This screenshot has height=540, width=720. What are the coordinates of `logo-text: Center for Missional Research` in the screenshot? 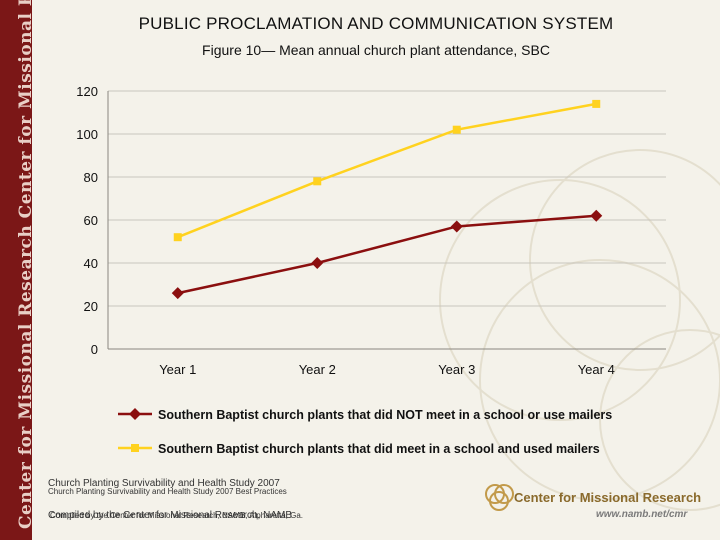 It's located at (608, 497).